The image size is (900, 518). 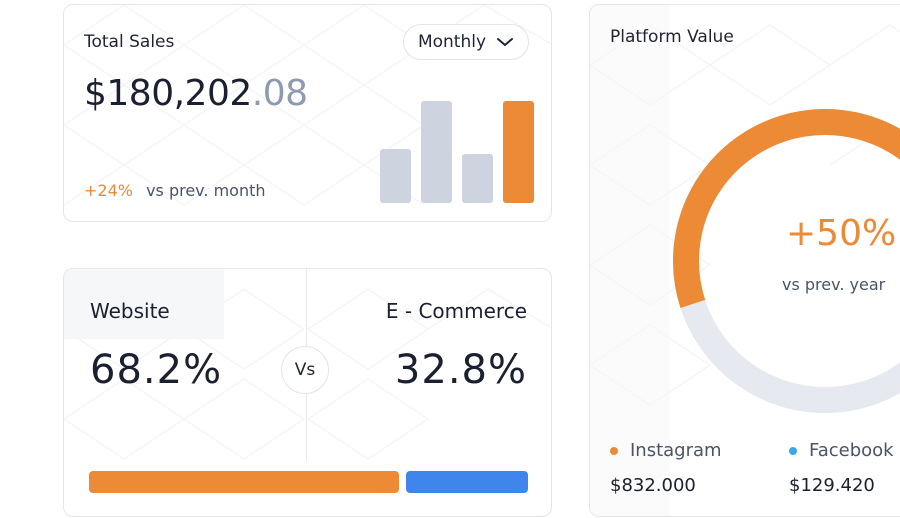 I want to click on amount-cents: .08, so click(x=279, y=93).